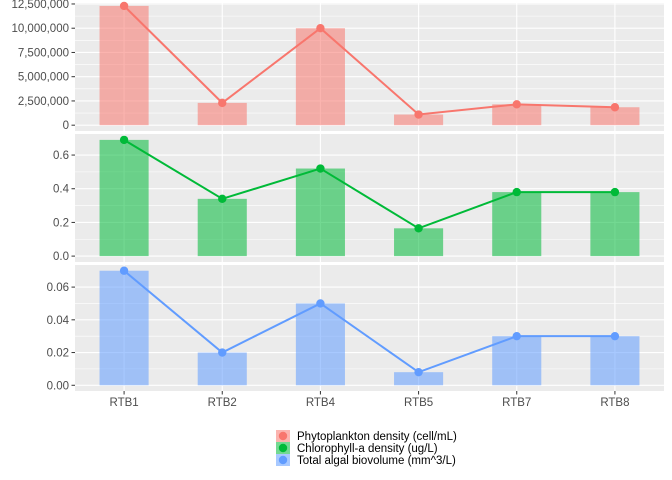 Image resolution: width=672 pixels, height=480 pixels. I want to click on x-tick-label: RTB8, so click(614, 403).